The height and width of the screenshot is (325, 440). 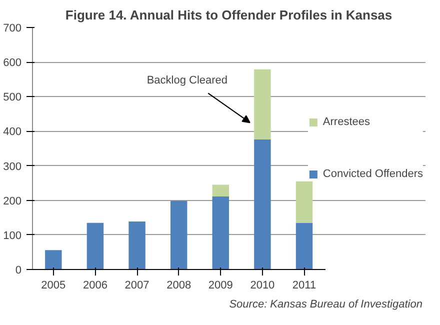 I want to click on x-tick-label: 2006, so click(x=95, y=286).